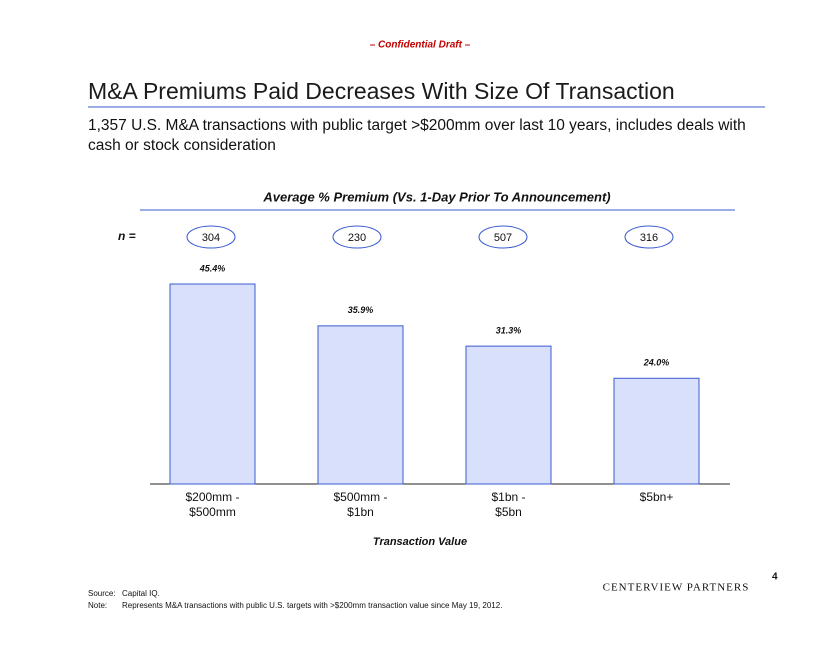  What do you see at coordinates (775, 577) in the screenshot?
I see `page-number: 4` at bounding box center [775, 577].